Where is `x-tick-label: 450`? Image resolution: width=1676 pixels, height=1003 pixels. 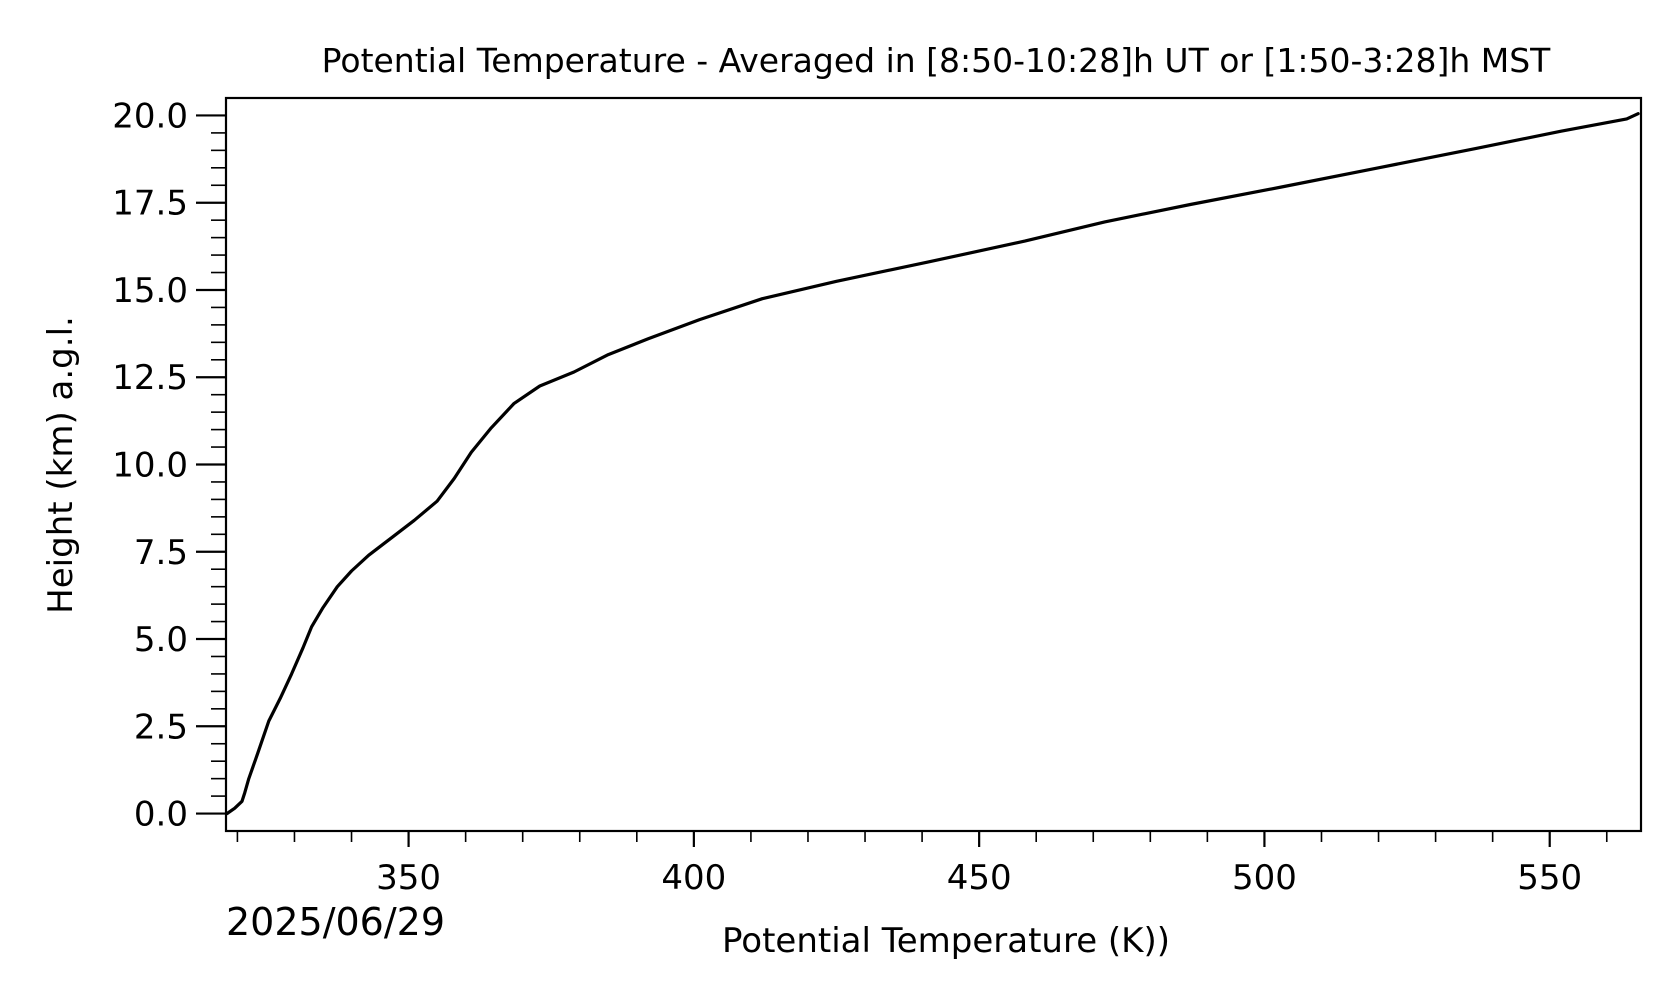
x-tick-label: 450 is located at coordinates (979, 878).